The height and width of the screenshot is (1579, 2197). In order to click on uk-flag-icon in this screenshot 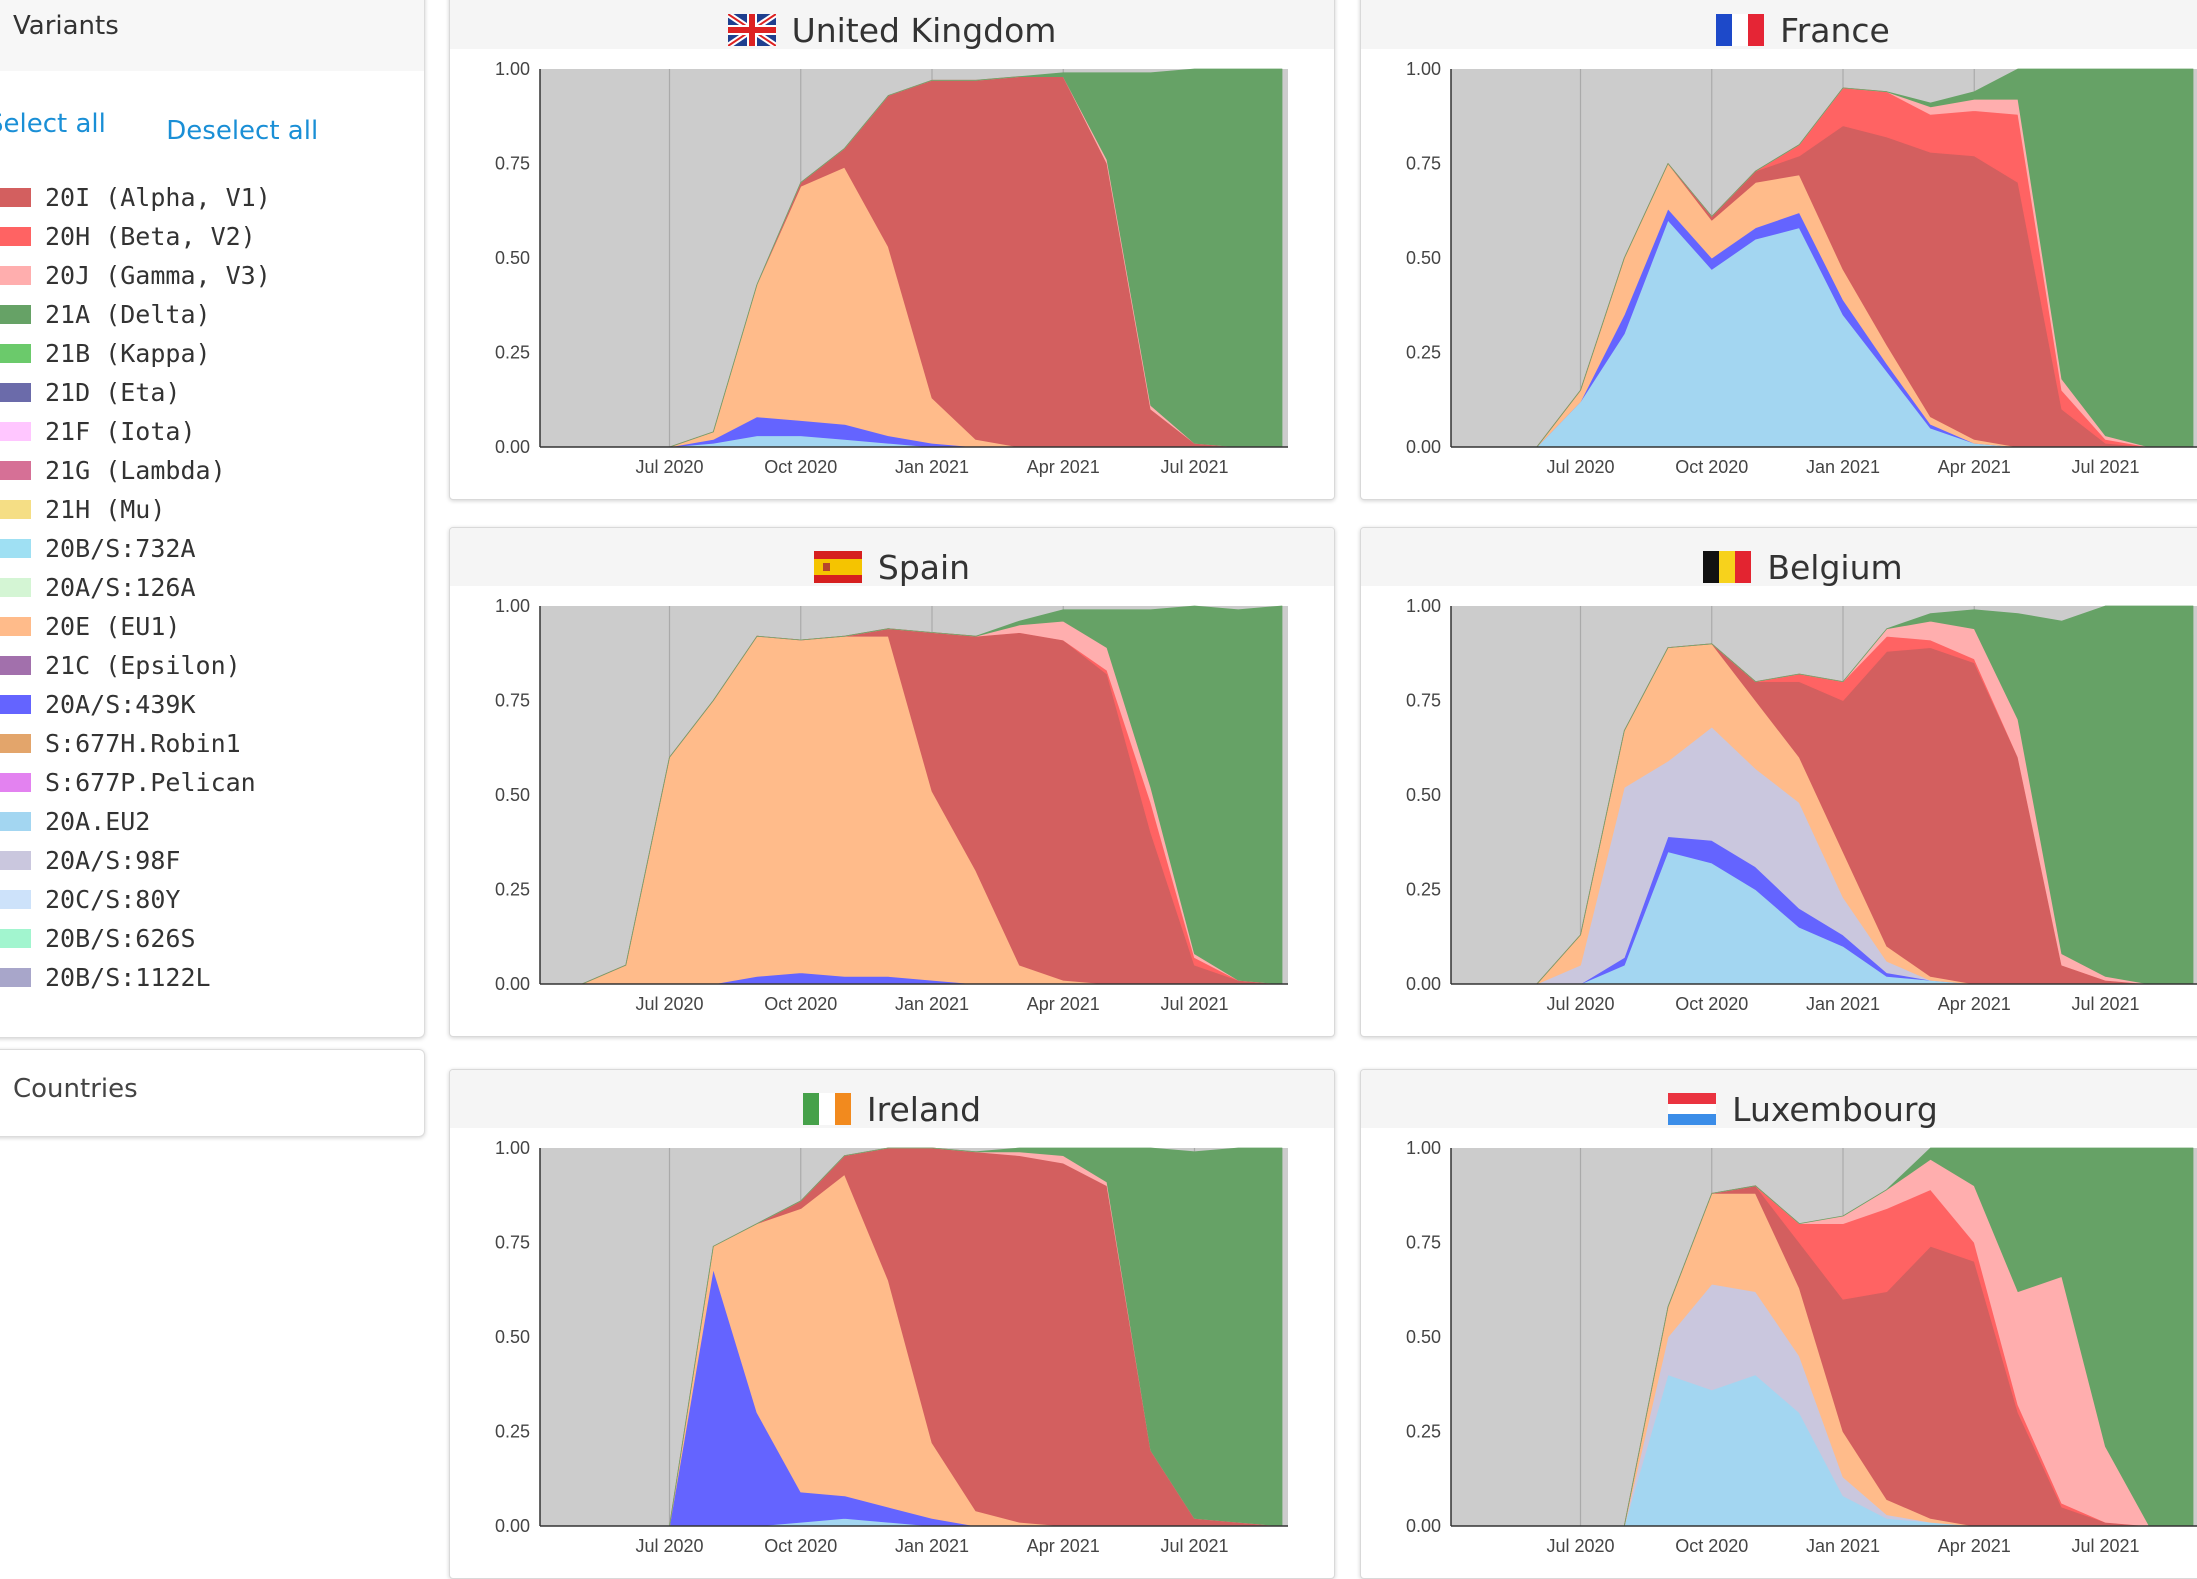, I will do `click(751, 30)`.